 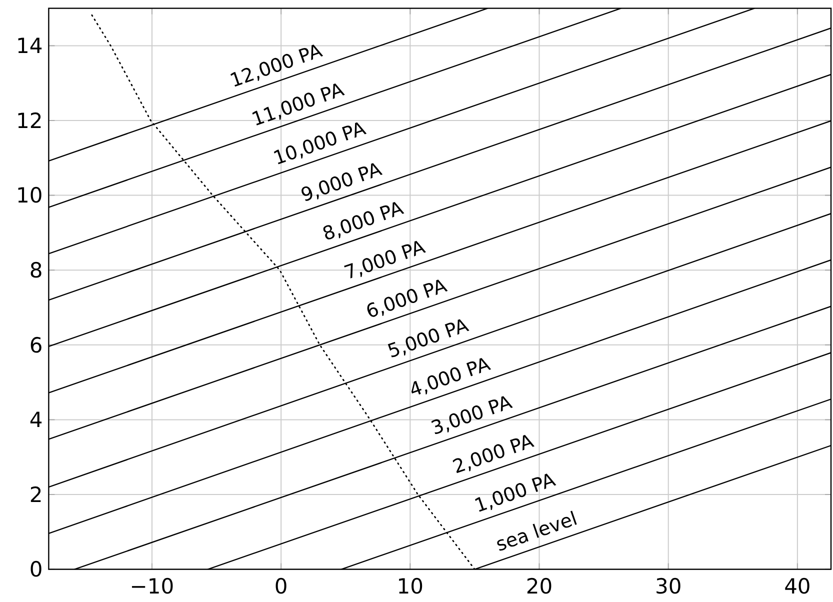 I want to click on y-tick-label: 14, so click(x=29, y=46).